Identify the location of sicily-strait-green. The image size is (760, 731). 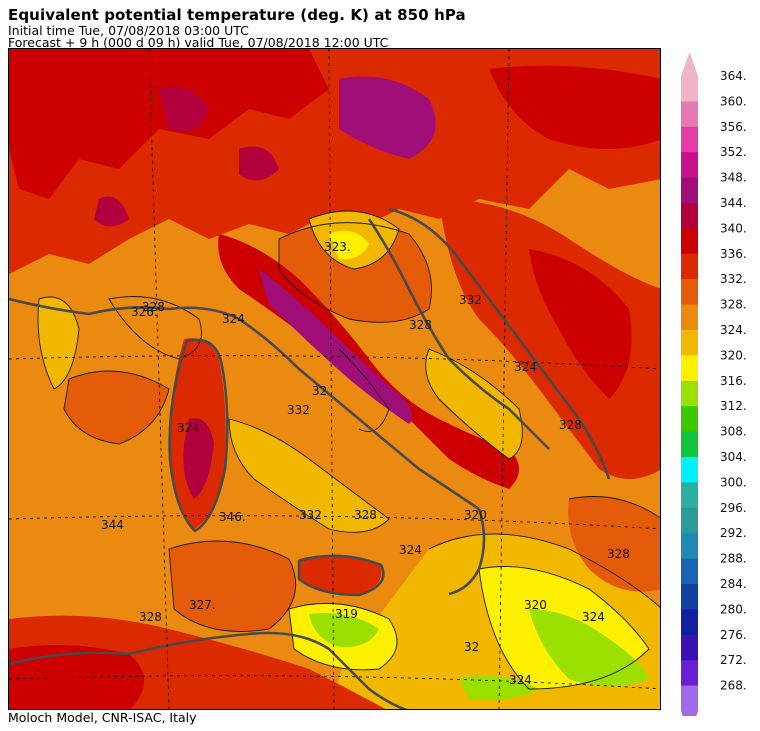
(344, 630).